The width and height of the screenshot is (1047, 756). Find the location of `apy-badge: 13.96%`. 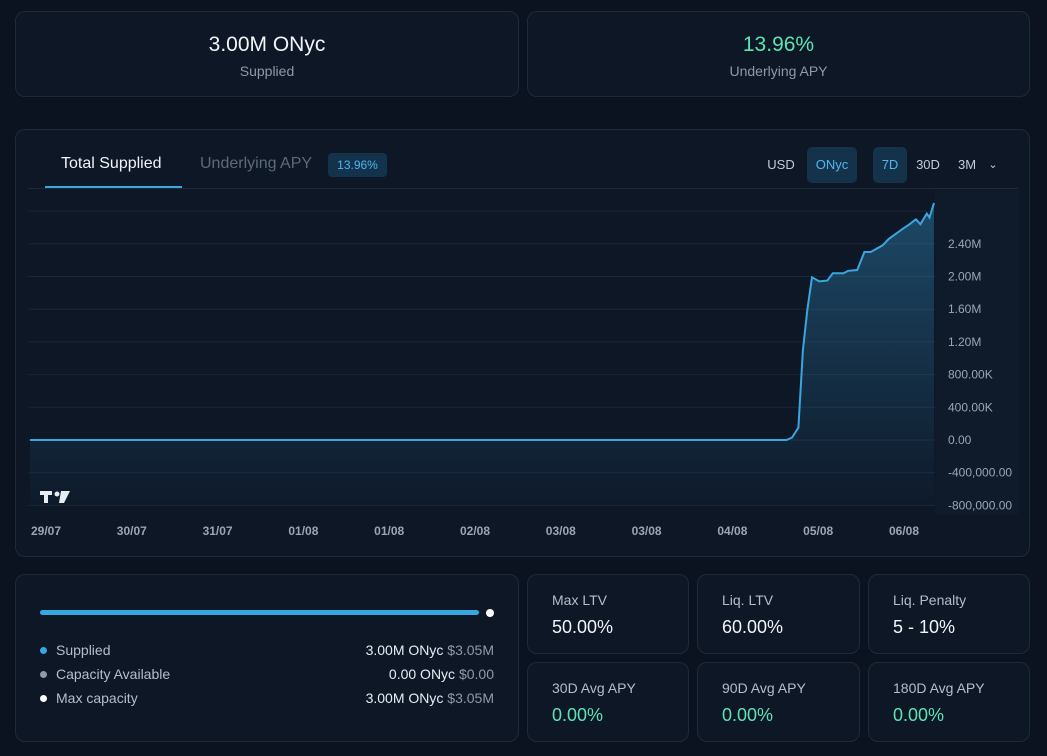

apy-badge: 13.96% is located at coordinates (357, 165).